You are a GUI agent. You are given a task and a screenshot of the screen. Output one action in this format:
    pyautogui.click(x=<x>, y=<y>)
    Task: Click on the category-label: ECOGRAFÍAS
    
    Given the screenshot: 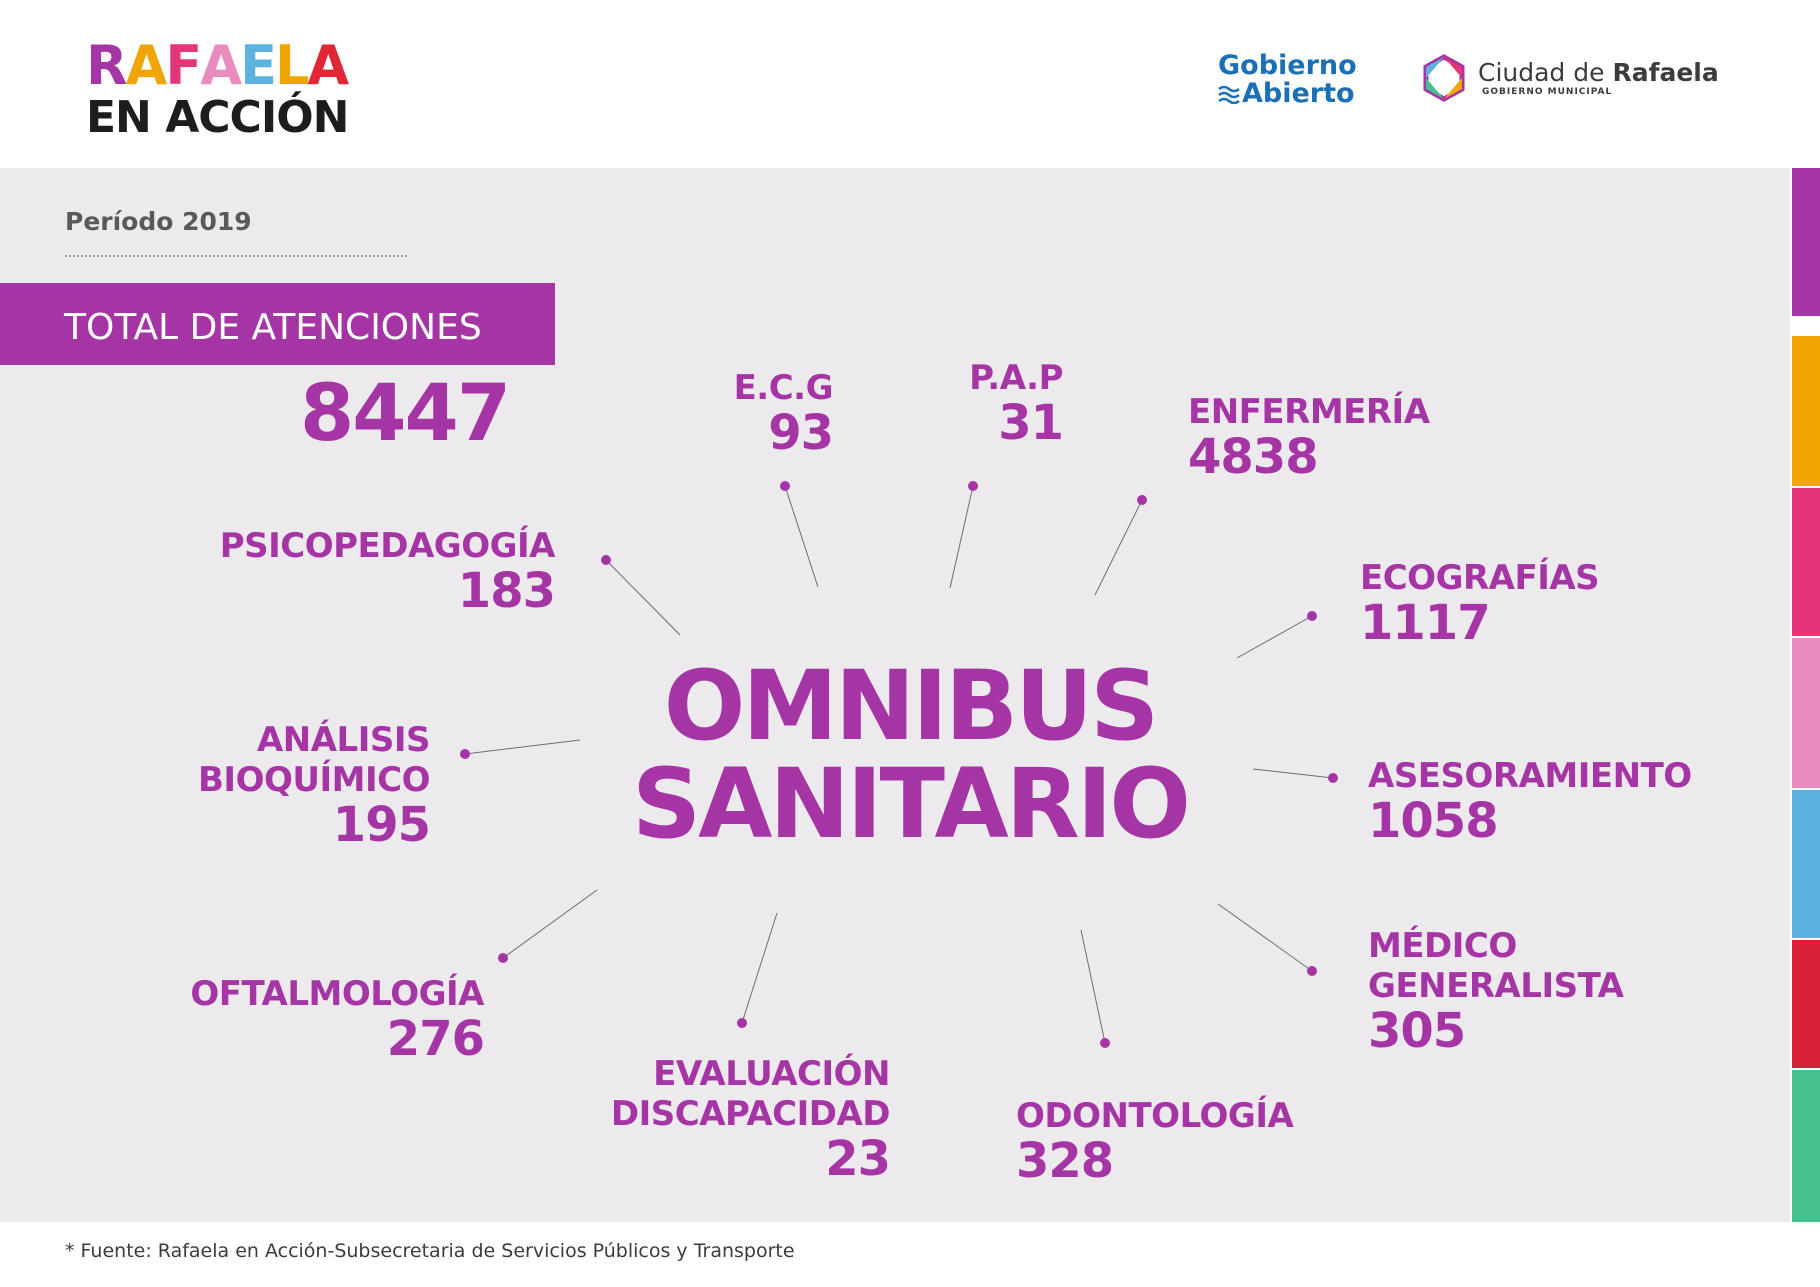 What is the action you would take?
    pyautogui.click(x=1480, y=578)
    